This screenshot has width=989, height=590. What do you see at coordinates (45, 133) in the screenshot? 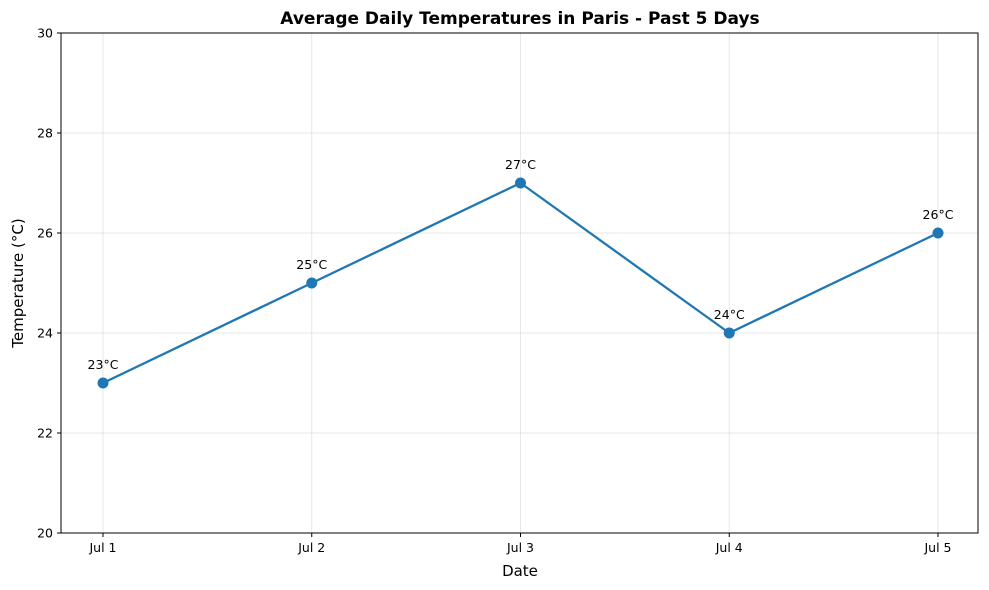
I see `y-tick-label: 28` at bounding box center [45, 133].